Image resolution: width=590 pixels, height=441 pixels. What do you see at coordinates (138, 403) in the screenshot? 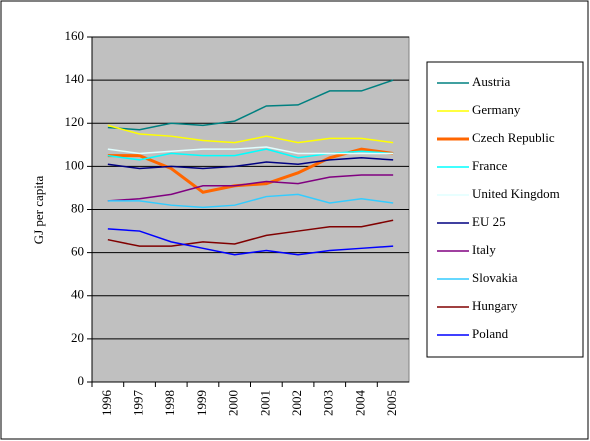
I see `x-tick-label: 1997` at bounding box center [138, 403].